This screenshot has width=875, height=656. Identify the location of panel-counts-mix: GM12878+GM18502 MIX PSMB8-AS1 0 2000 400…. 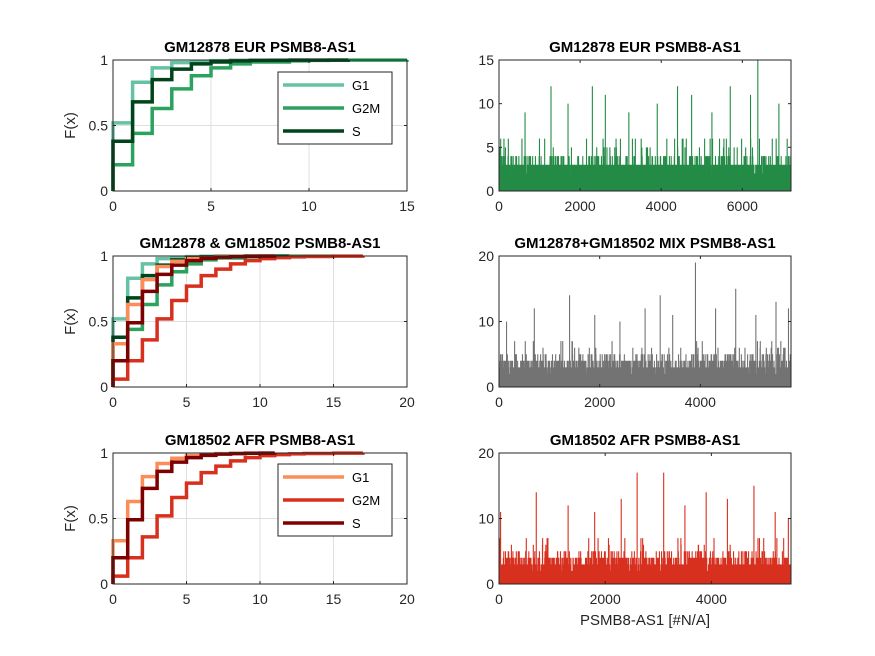
(635, 322).